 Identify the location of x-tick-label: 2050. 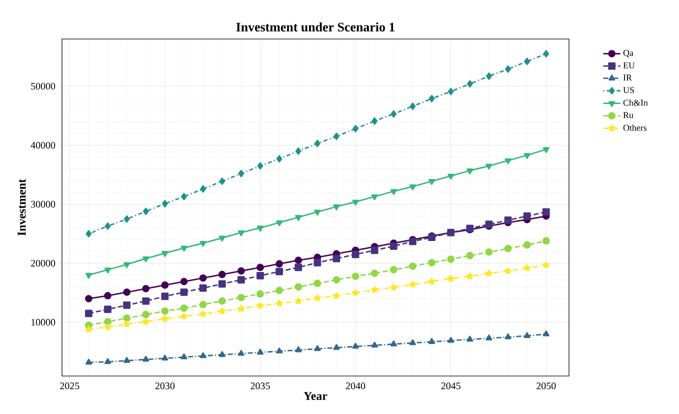
(546, 386).